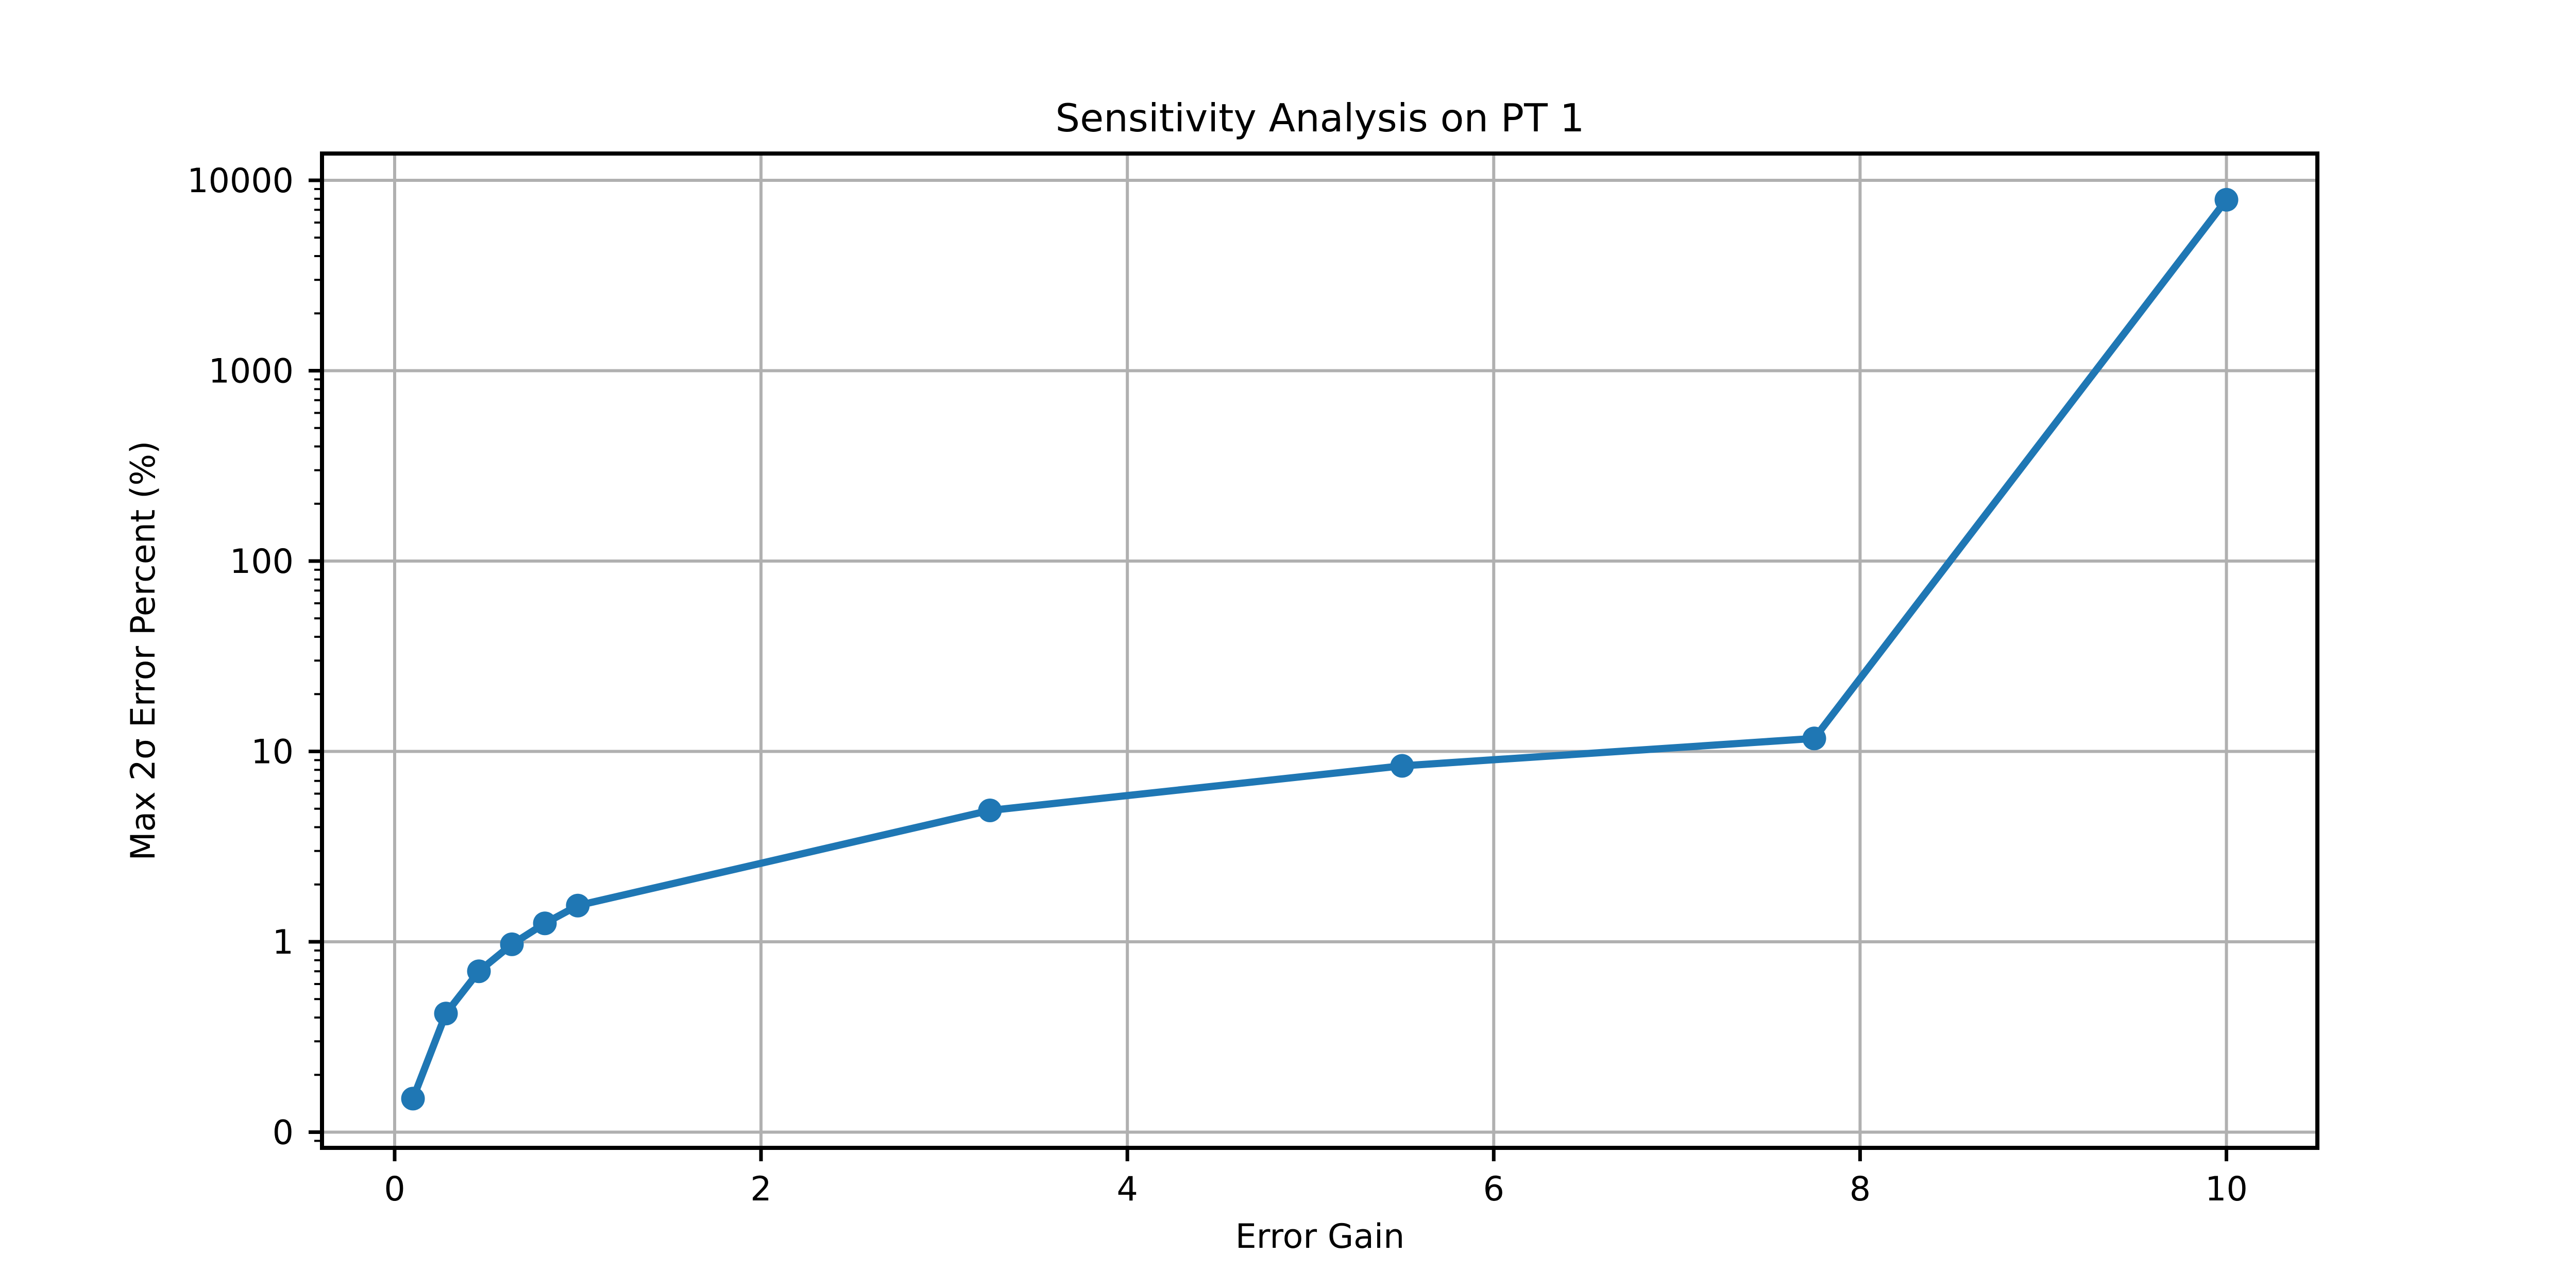 The height and width of the screenshot is (1288, 2576). What do you see at coordinates (283, 942) in the screenshot?
I see `y-tick-label: 1` at bounding box center [283, 942].